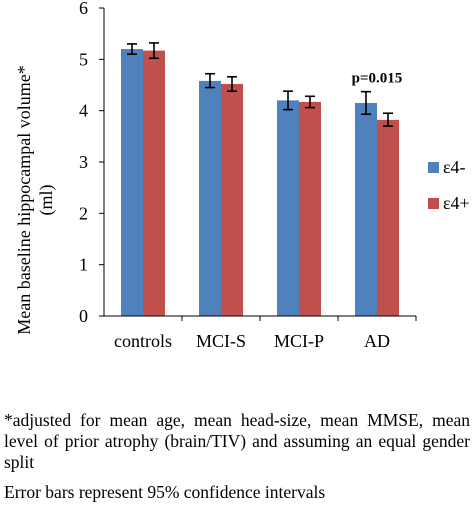 The height and width of the screenshot is (508, 474). Describe the element at coordinates (83, 162) in the screenshot. I see `y-tick-label: 3` at that location.